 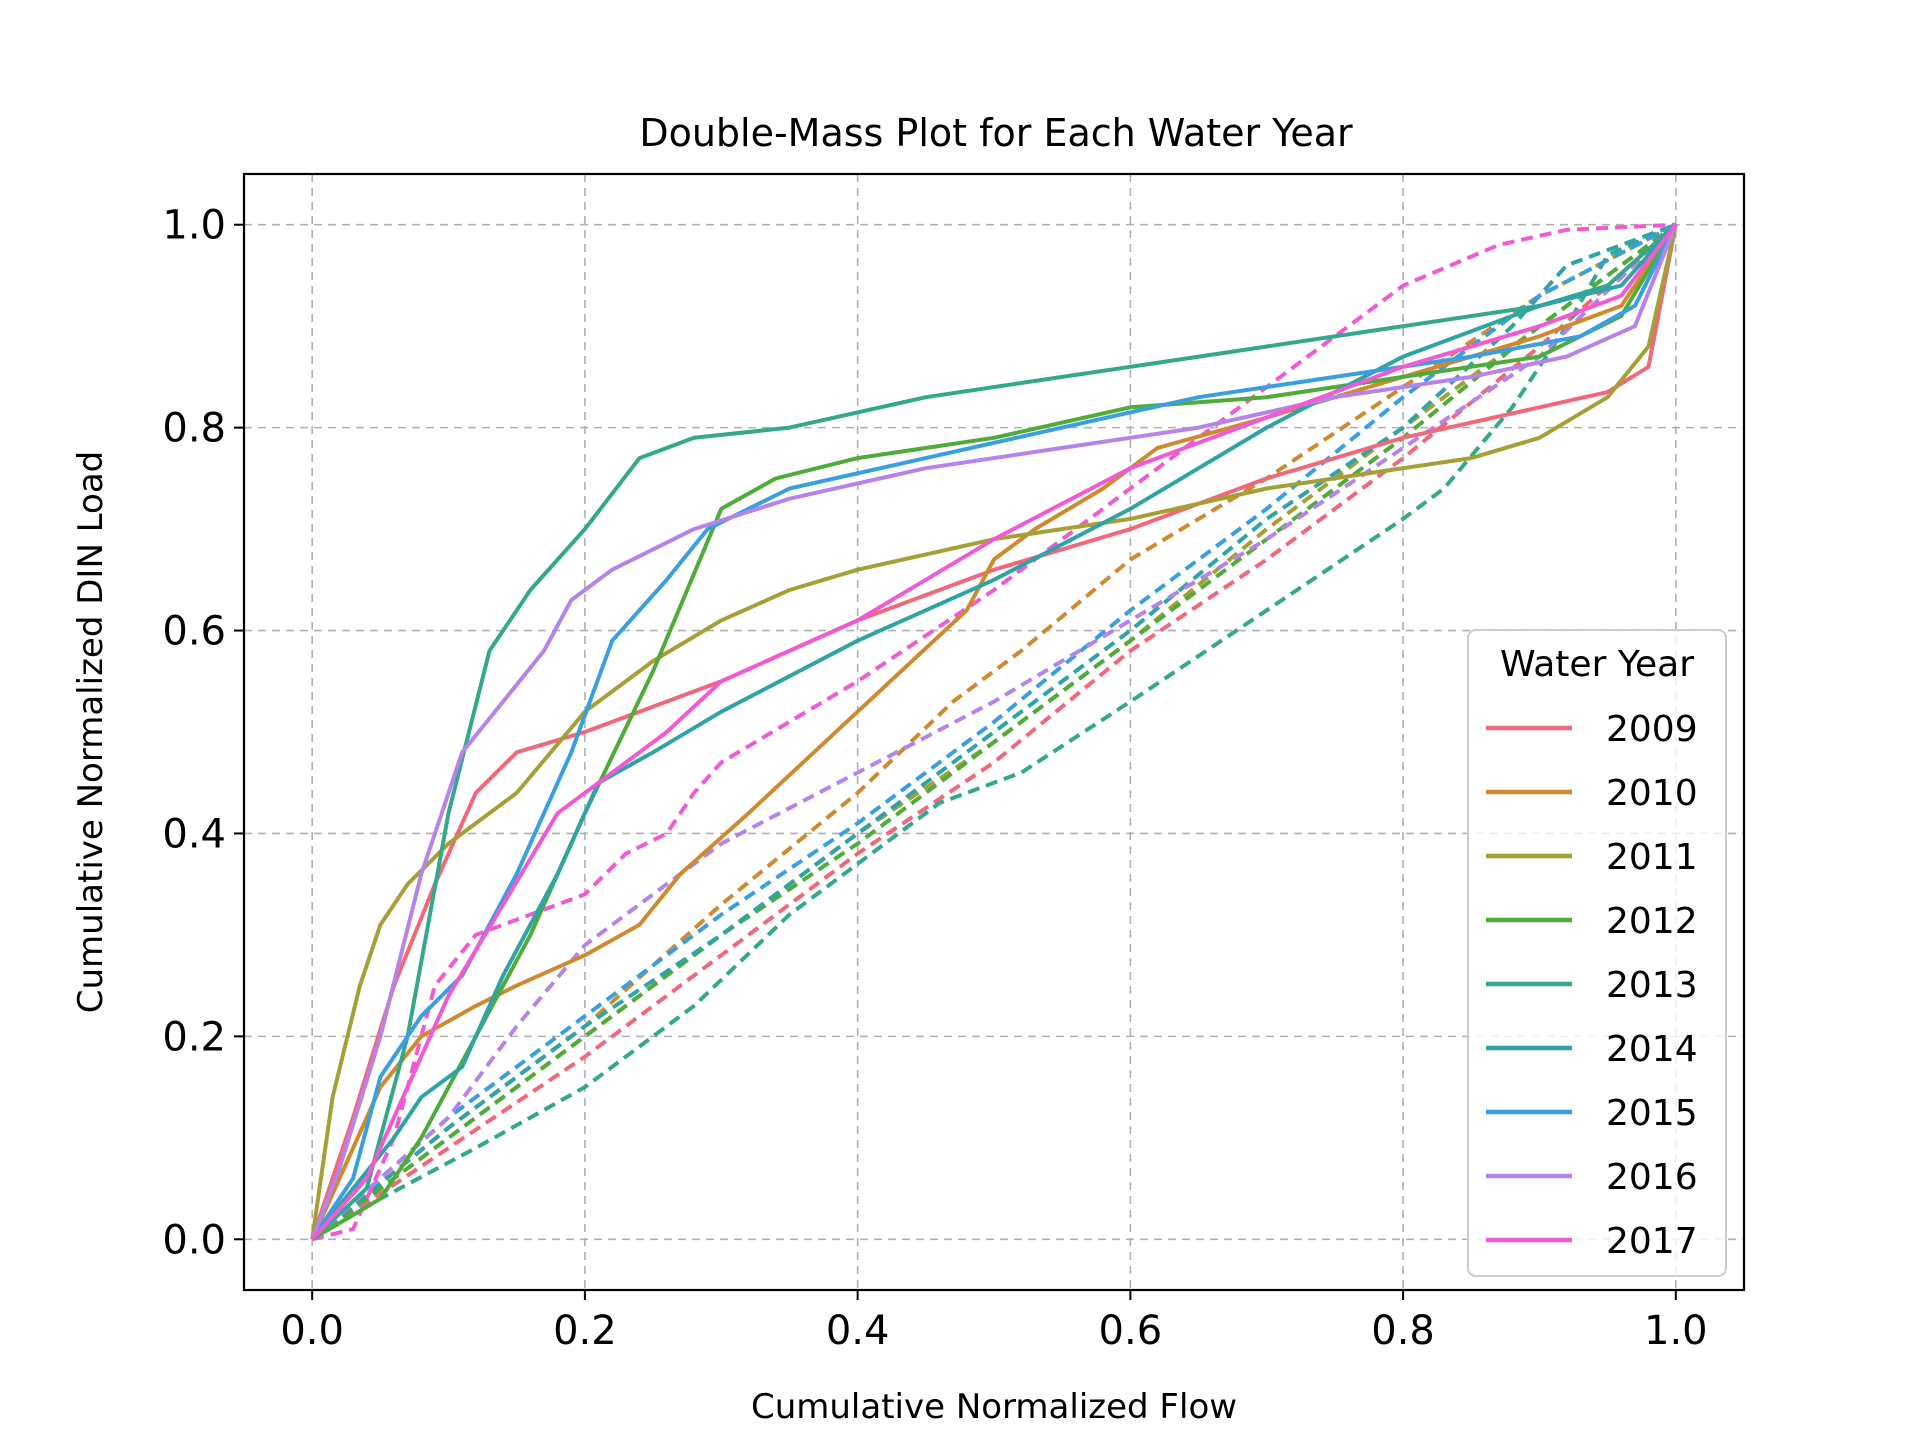 I want to click on legend-item-2013: 2013, so click(x=1592, y=985).